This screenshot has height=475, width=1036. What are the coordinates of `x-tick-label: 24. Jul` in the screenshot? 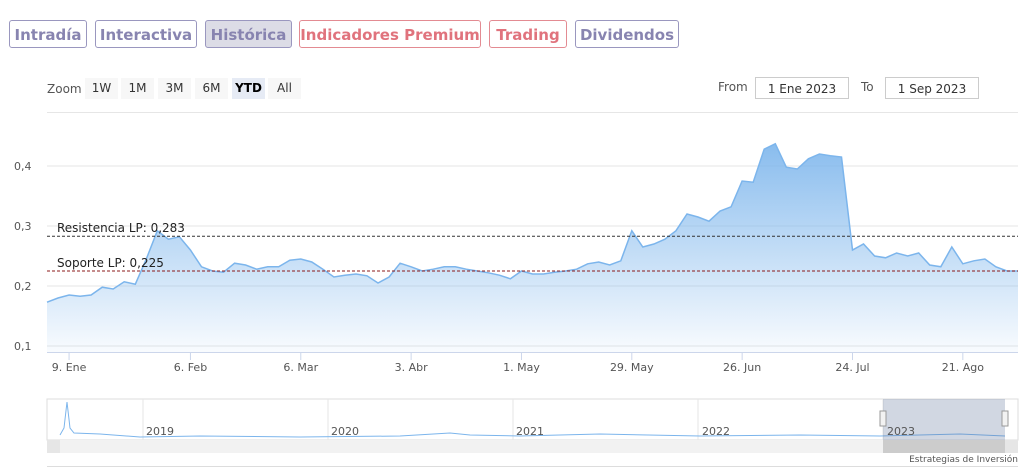 It's located at (852, 367).